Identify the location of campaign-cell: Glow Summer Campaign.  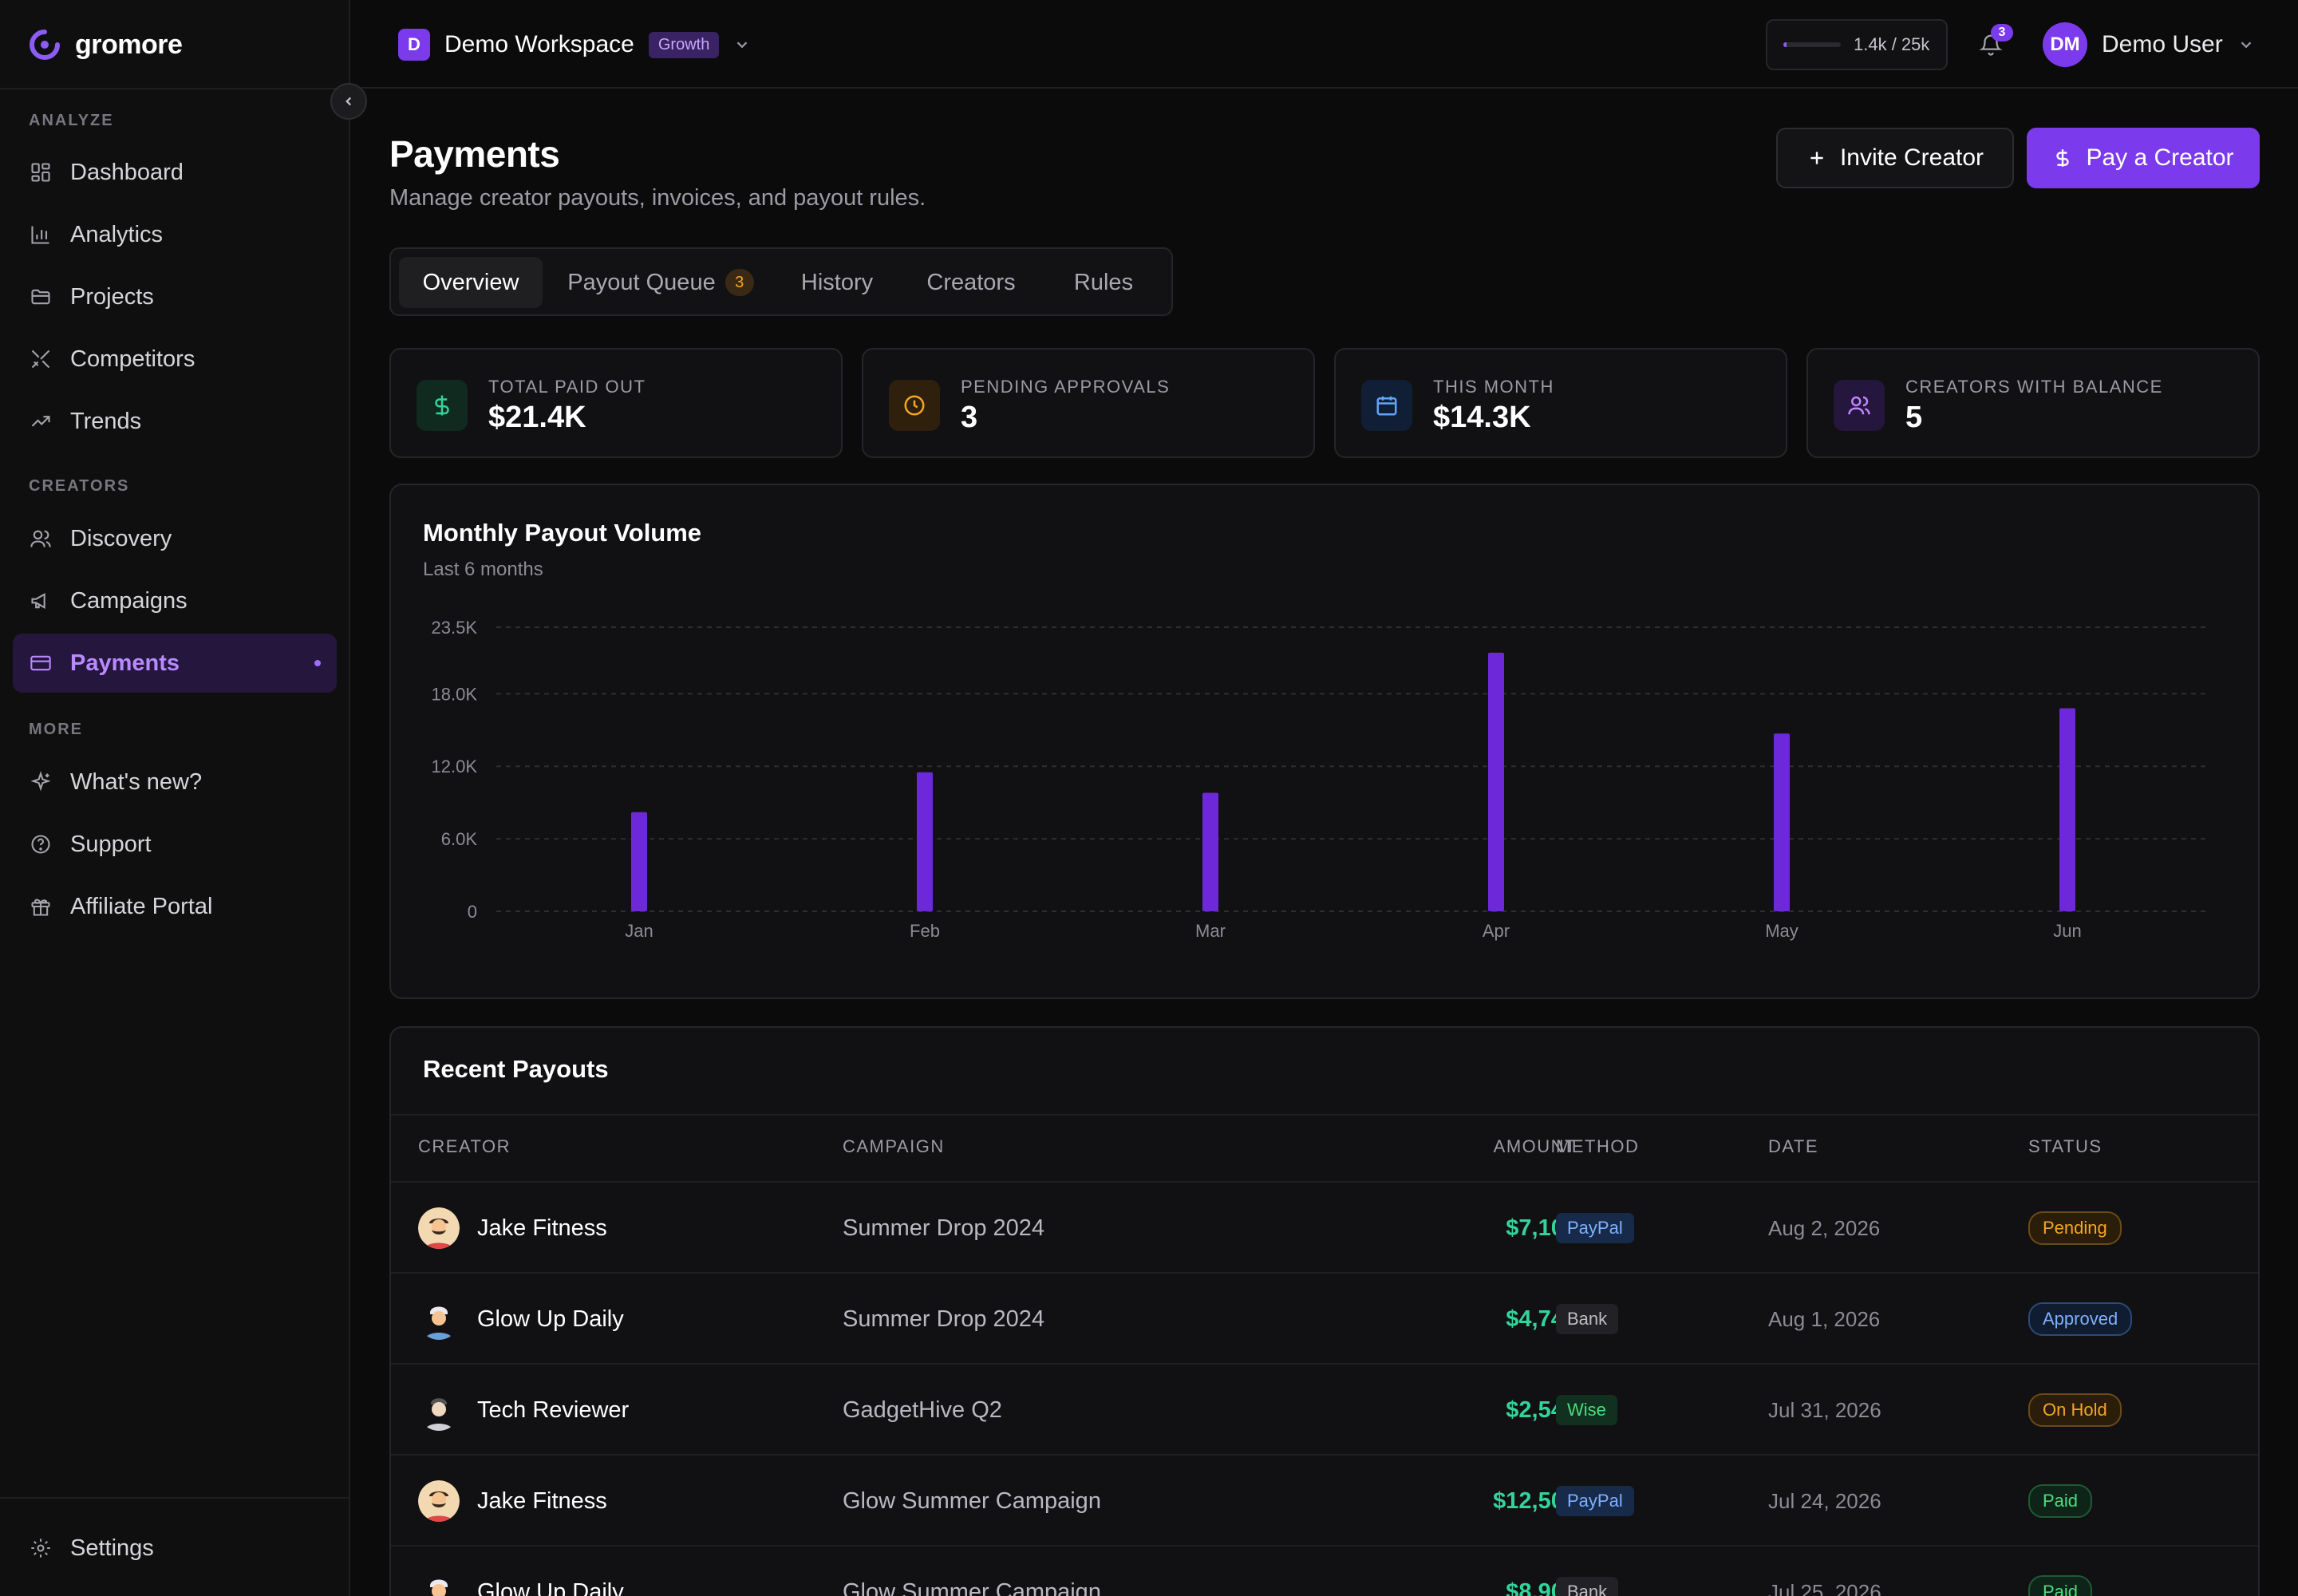
(972, 1500).